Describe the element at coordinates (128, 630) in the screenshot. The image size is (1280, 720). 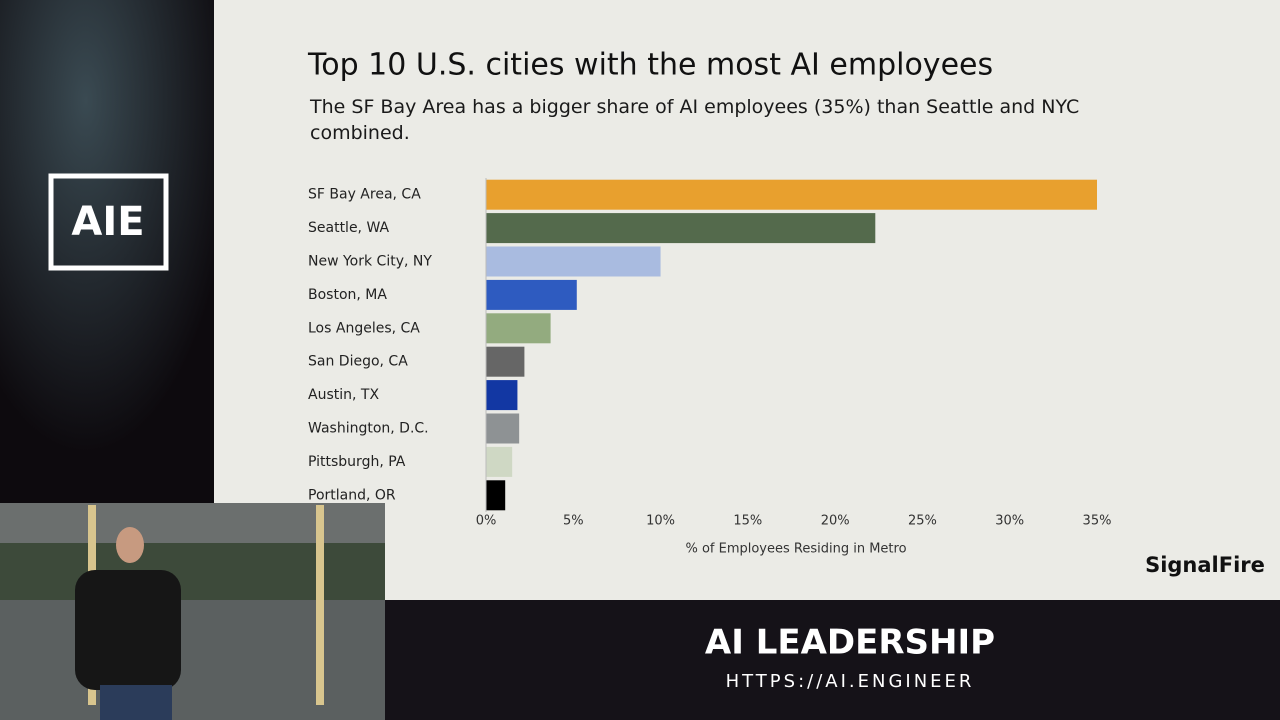
I see `speaker-body` at that location.